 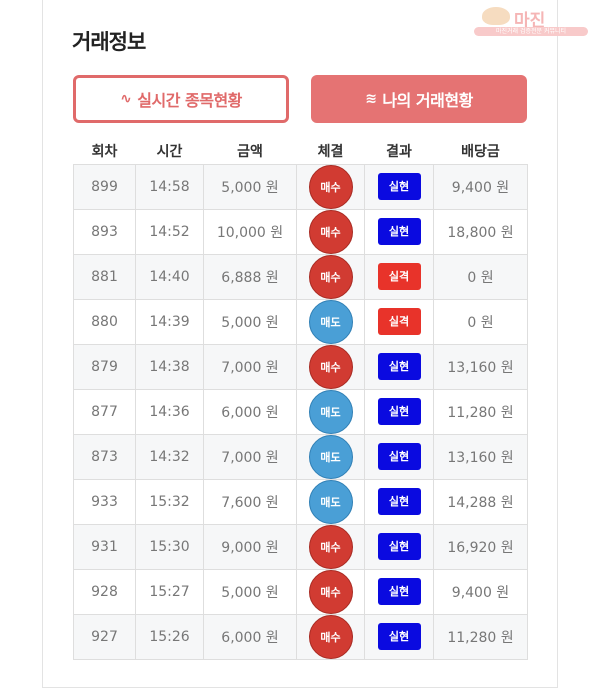 I want to click on payout-cell: 18,800 원, so click(x=480, y=231).